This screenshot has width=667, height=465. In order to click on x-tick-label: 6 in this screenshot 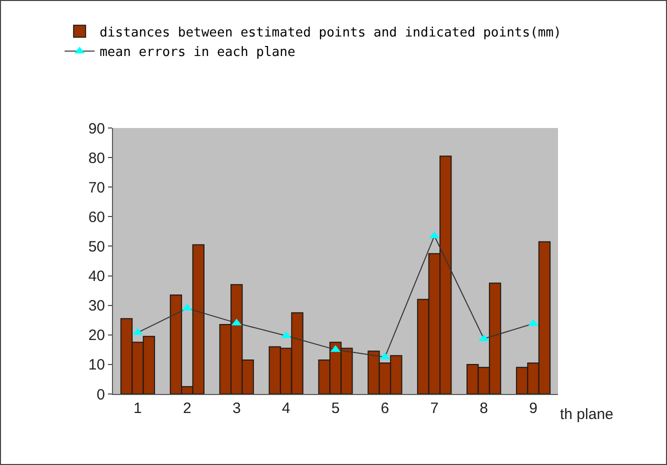, I will do `click(385, 408)`.